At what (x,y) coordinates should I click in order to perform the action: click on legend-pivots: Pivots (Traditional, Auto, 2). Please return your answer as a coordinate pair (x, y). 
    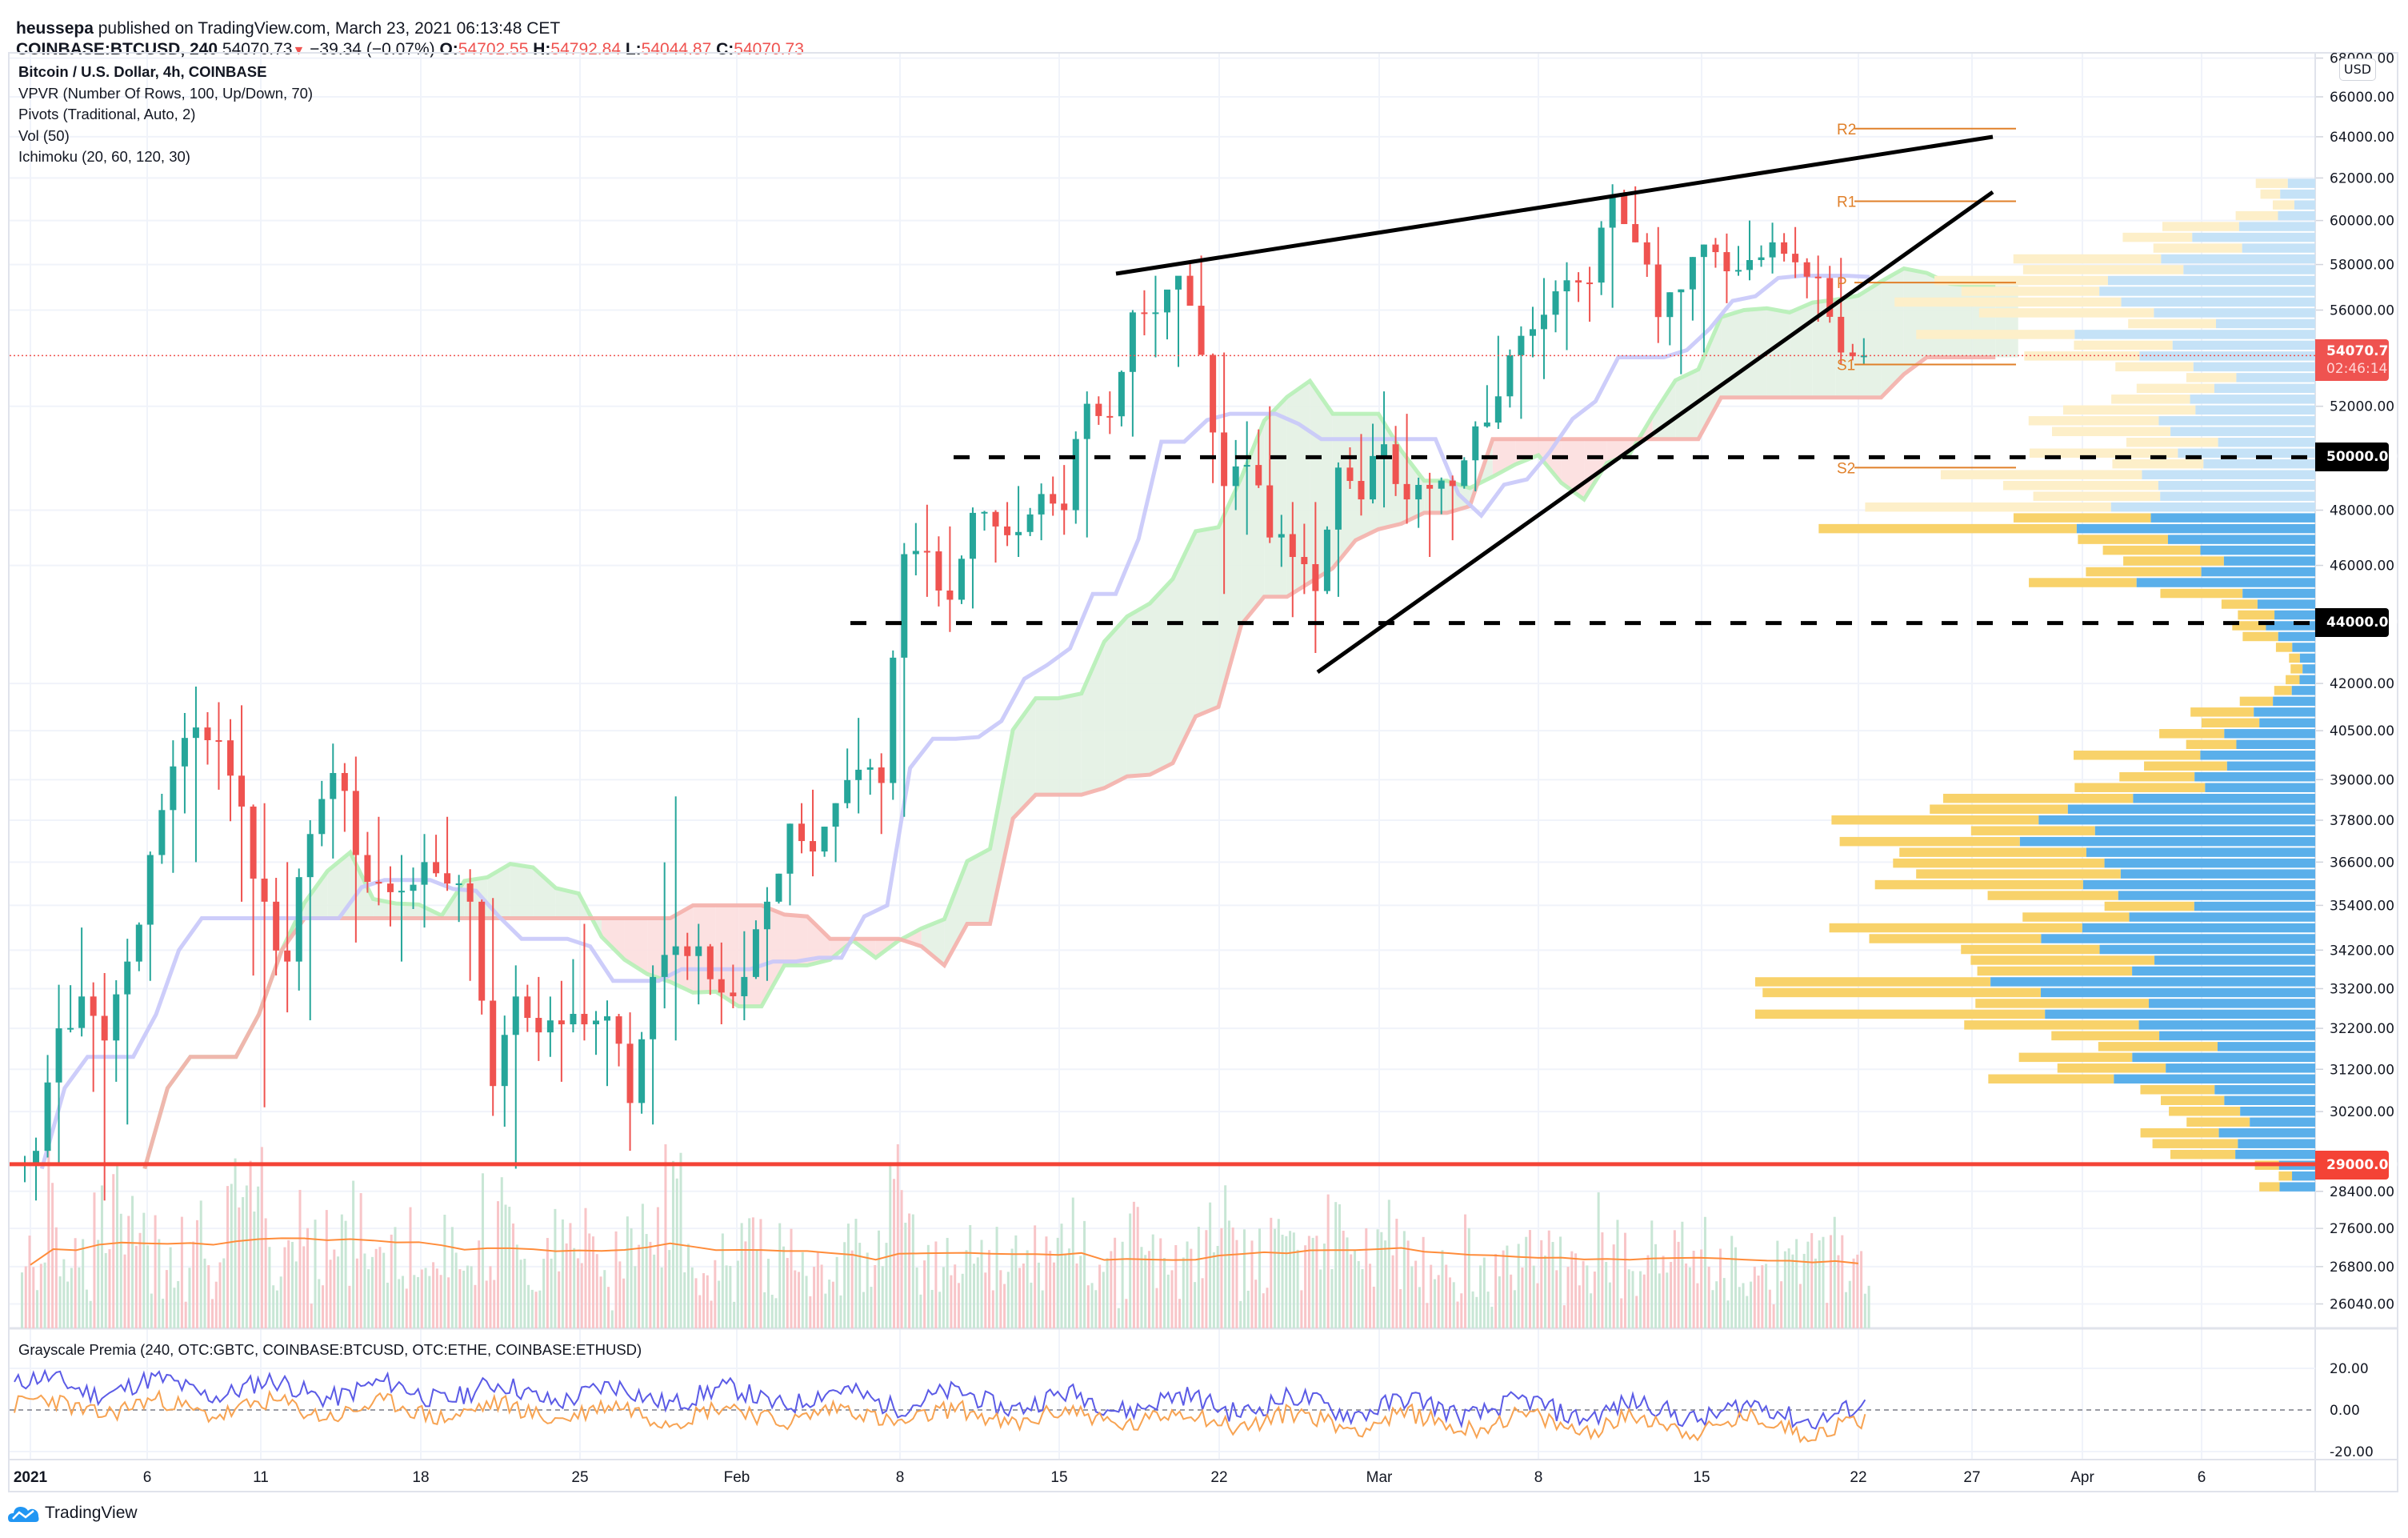
    Looking at the image, I should click on (107, 114).